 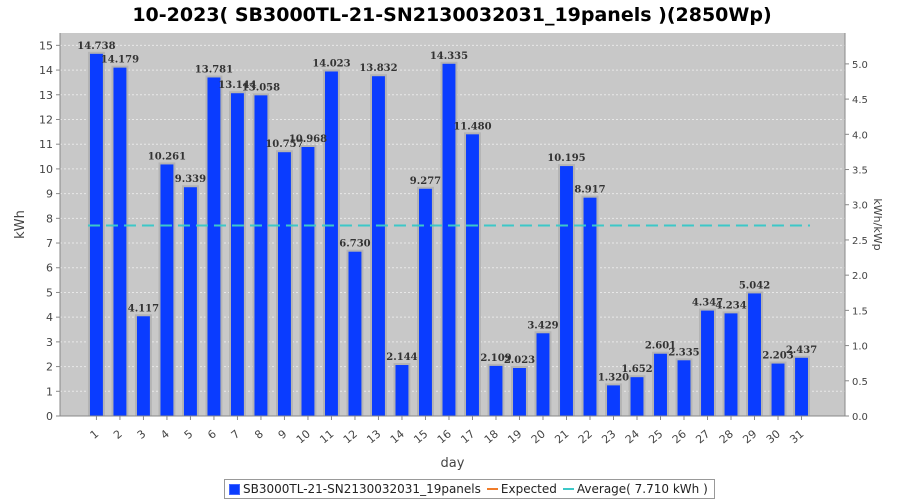 What do you see at coordinates (702, 436) in the screenshot?
I see `x-tick-label: 27` at bounding box center [702, 436].